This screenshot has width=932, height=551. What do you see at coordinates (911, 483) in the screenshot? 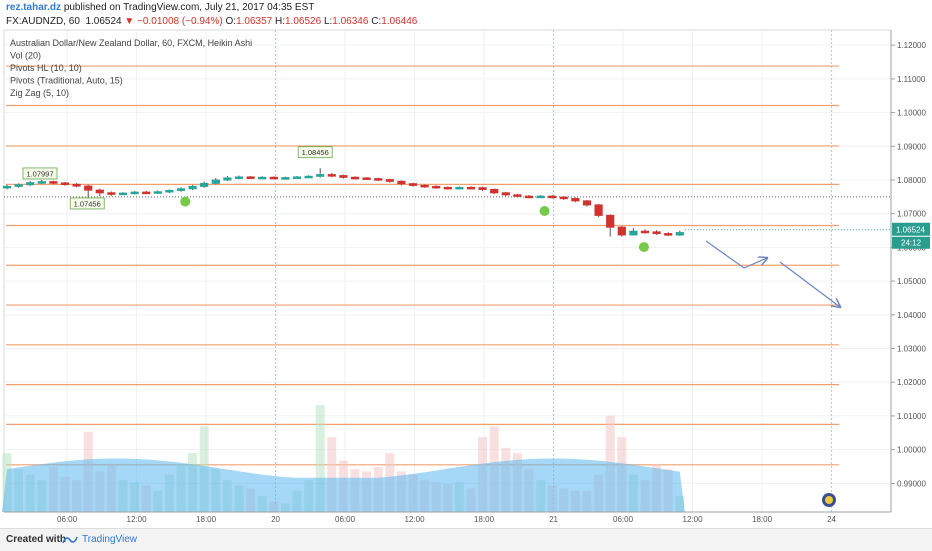
I see `y-tick-label: 0.99000` at bounding box center [911, 483].